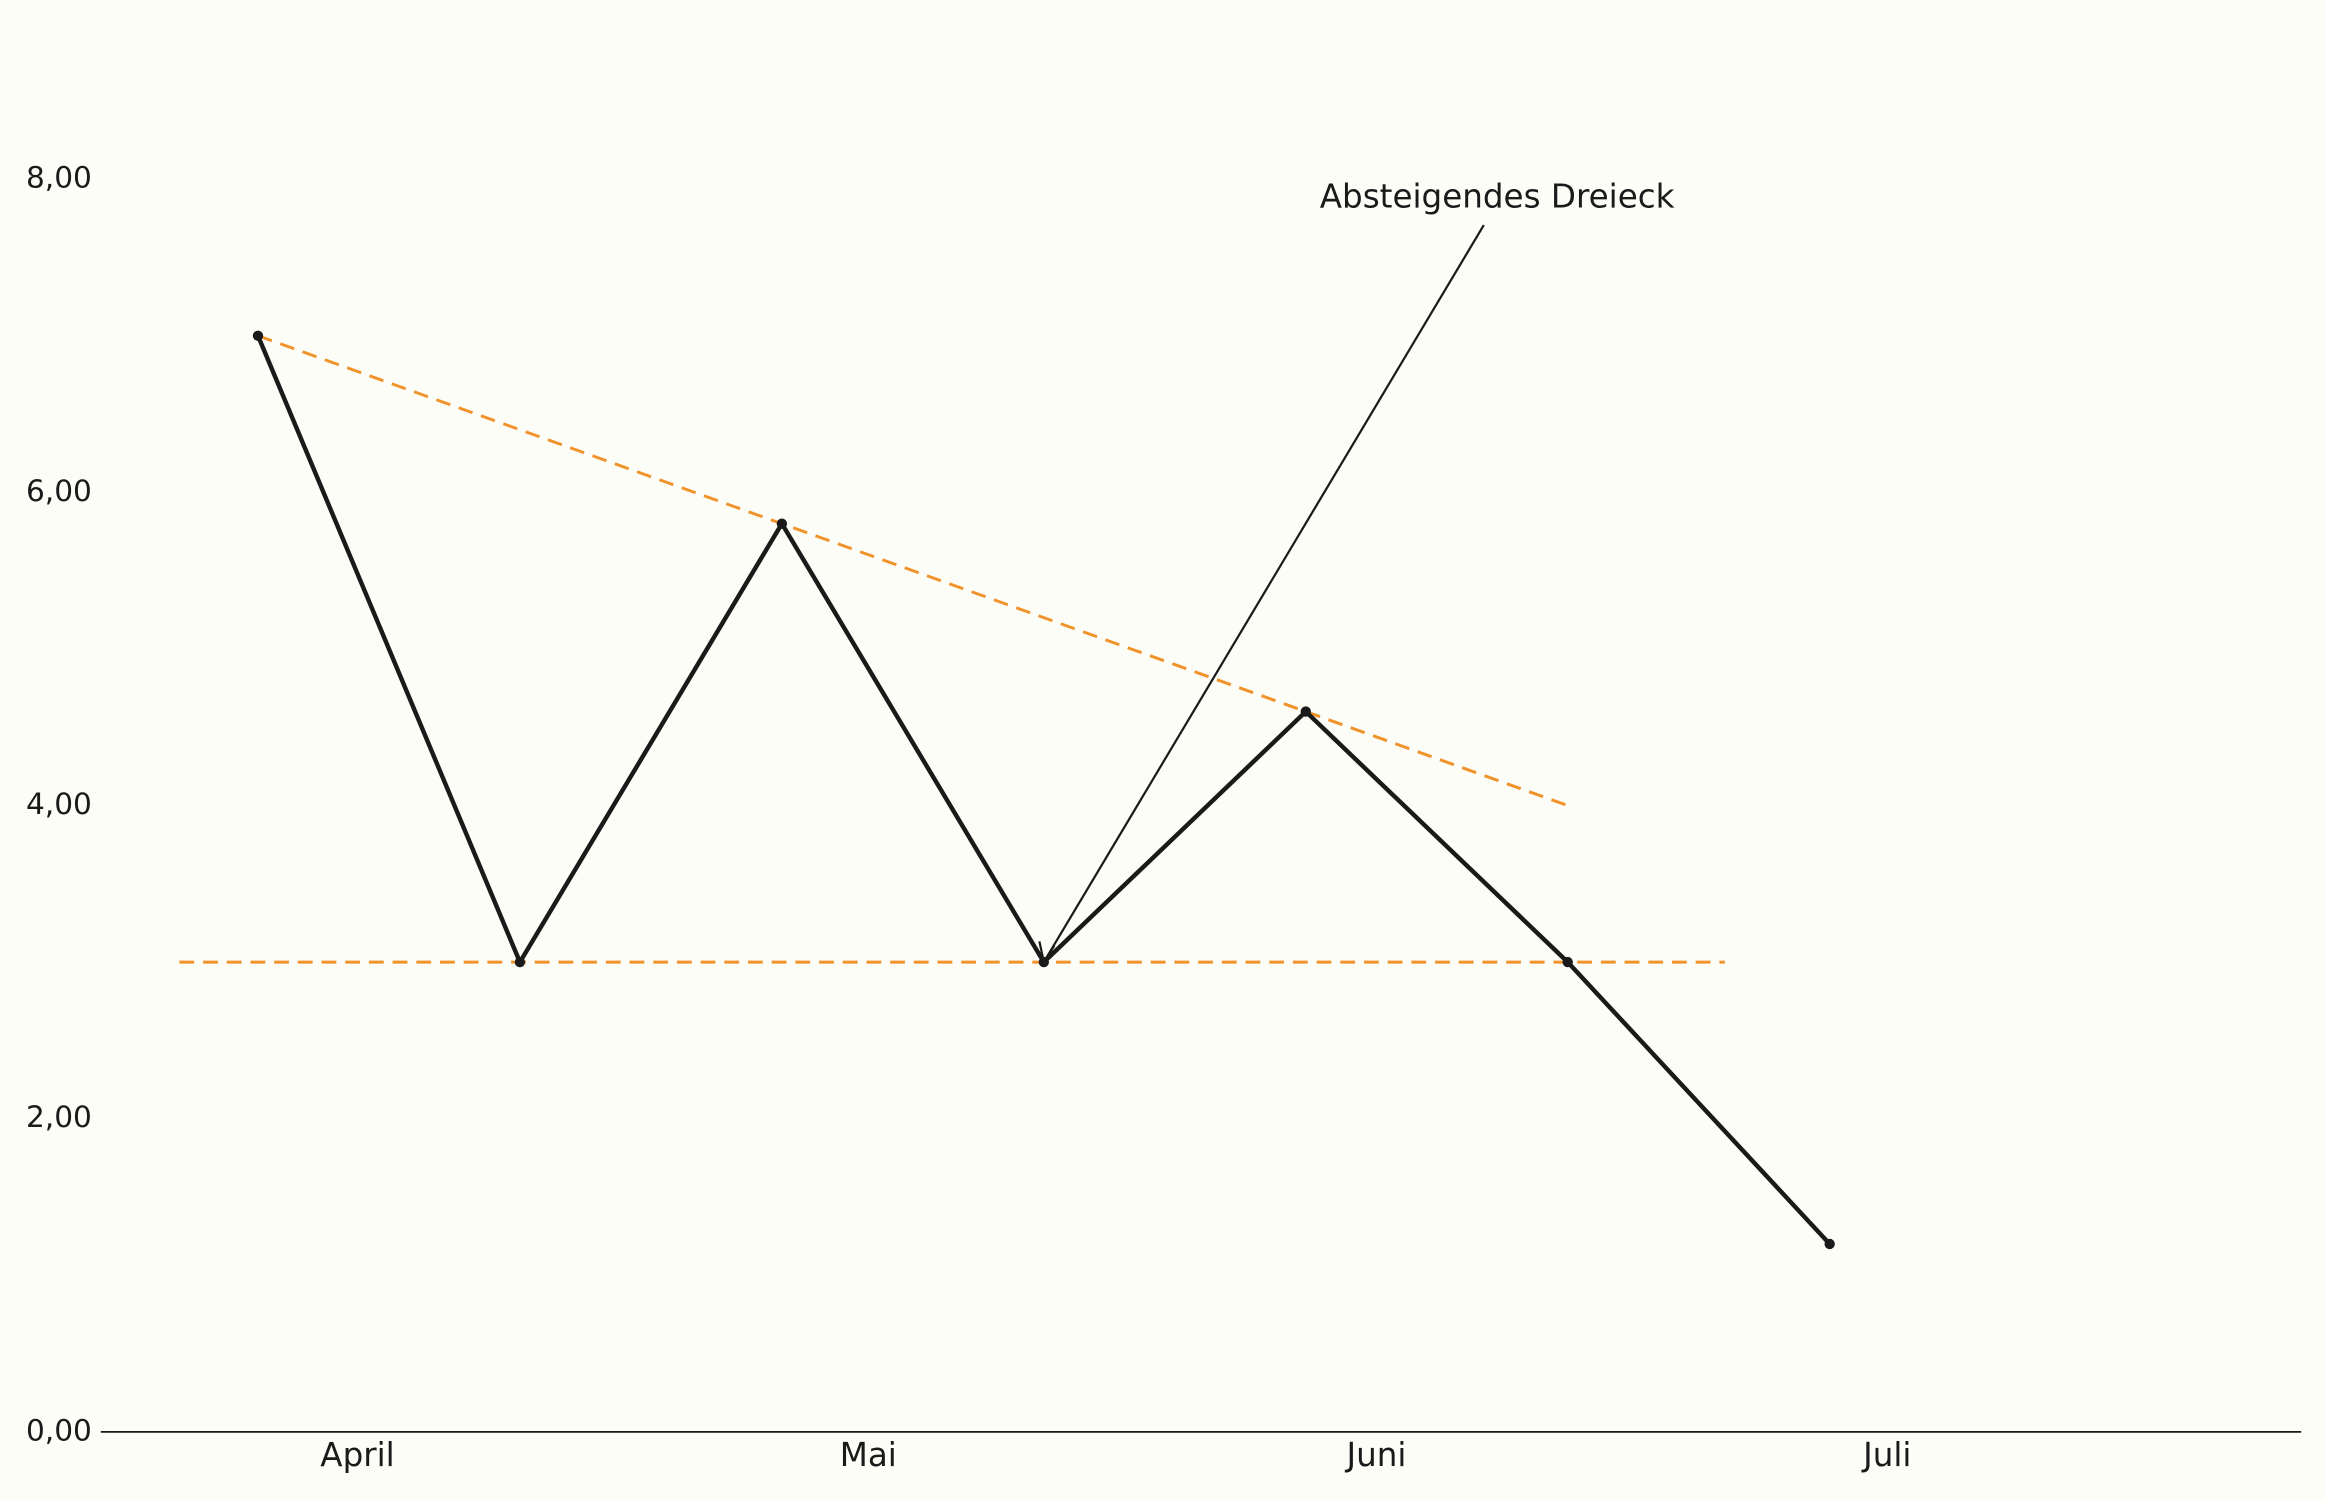 Image resolution: width=2325 pixels, height=1500 pixels. What do you see at coordinates (59, 804) in the screenshot?
I see `y-tick-label: 4,00` at bounding box center [59, 804].